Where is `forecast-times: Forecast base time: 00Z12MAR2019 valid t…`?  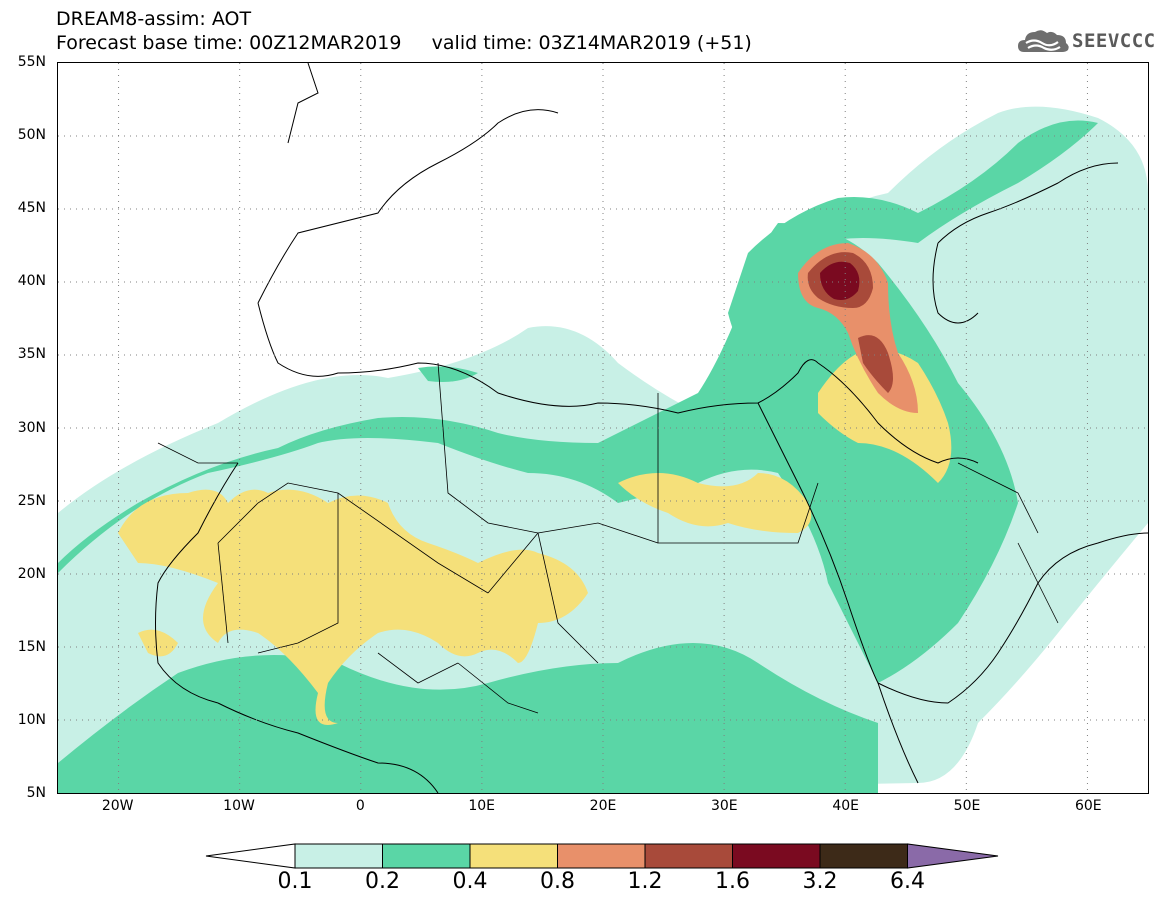 forecast-times: Forecast base time: 00Z12MAR2019 valid t… is located at coordinates (404, 43).